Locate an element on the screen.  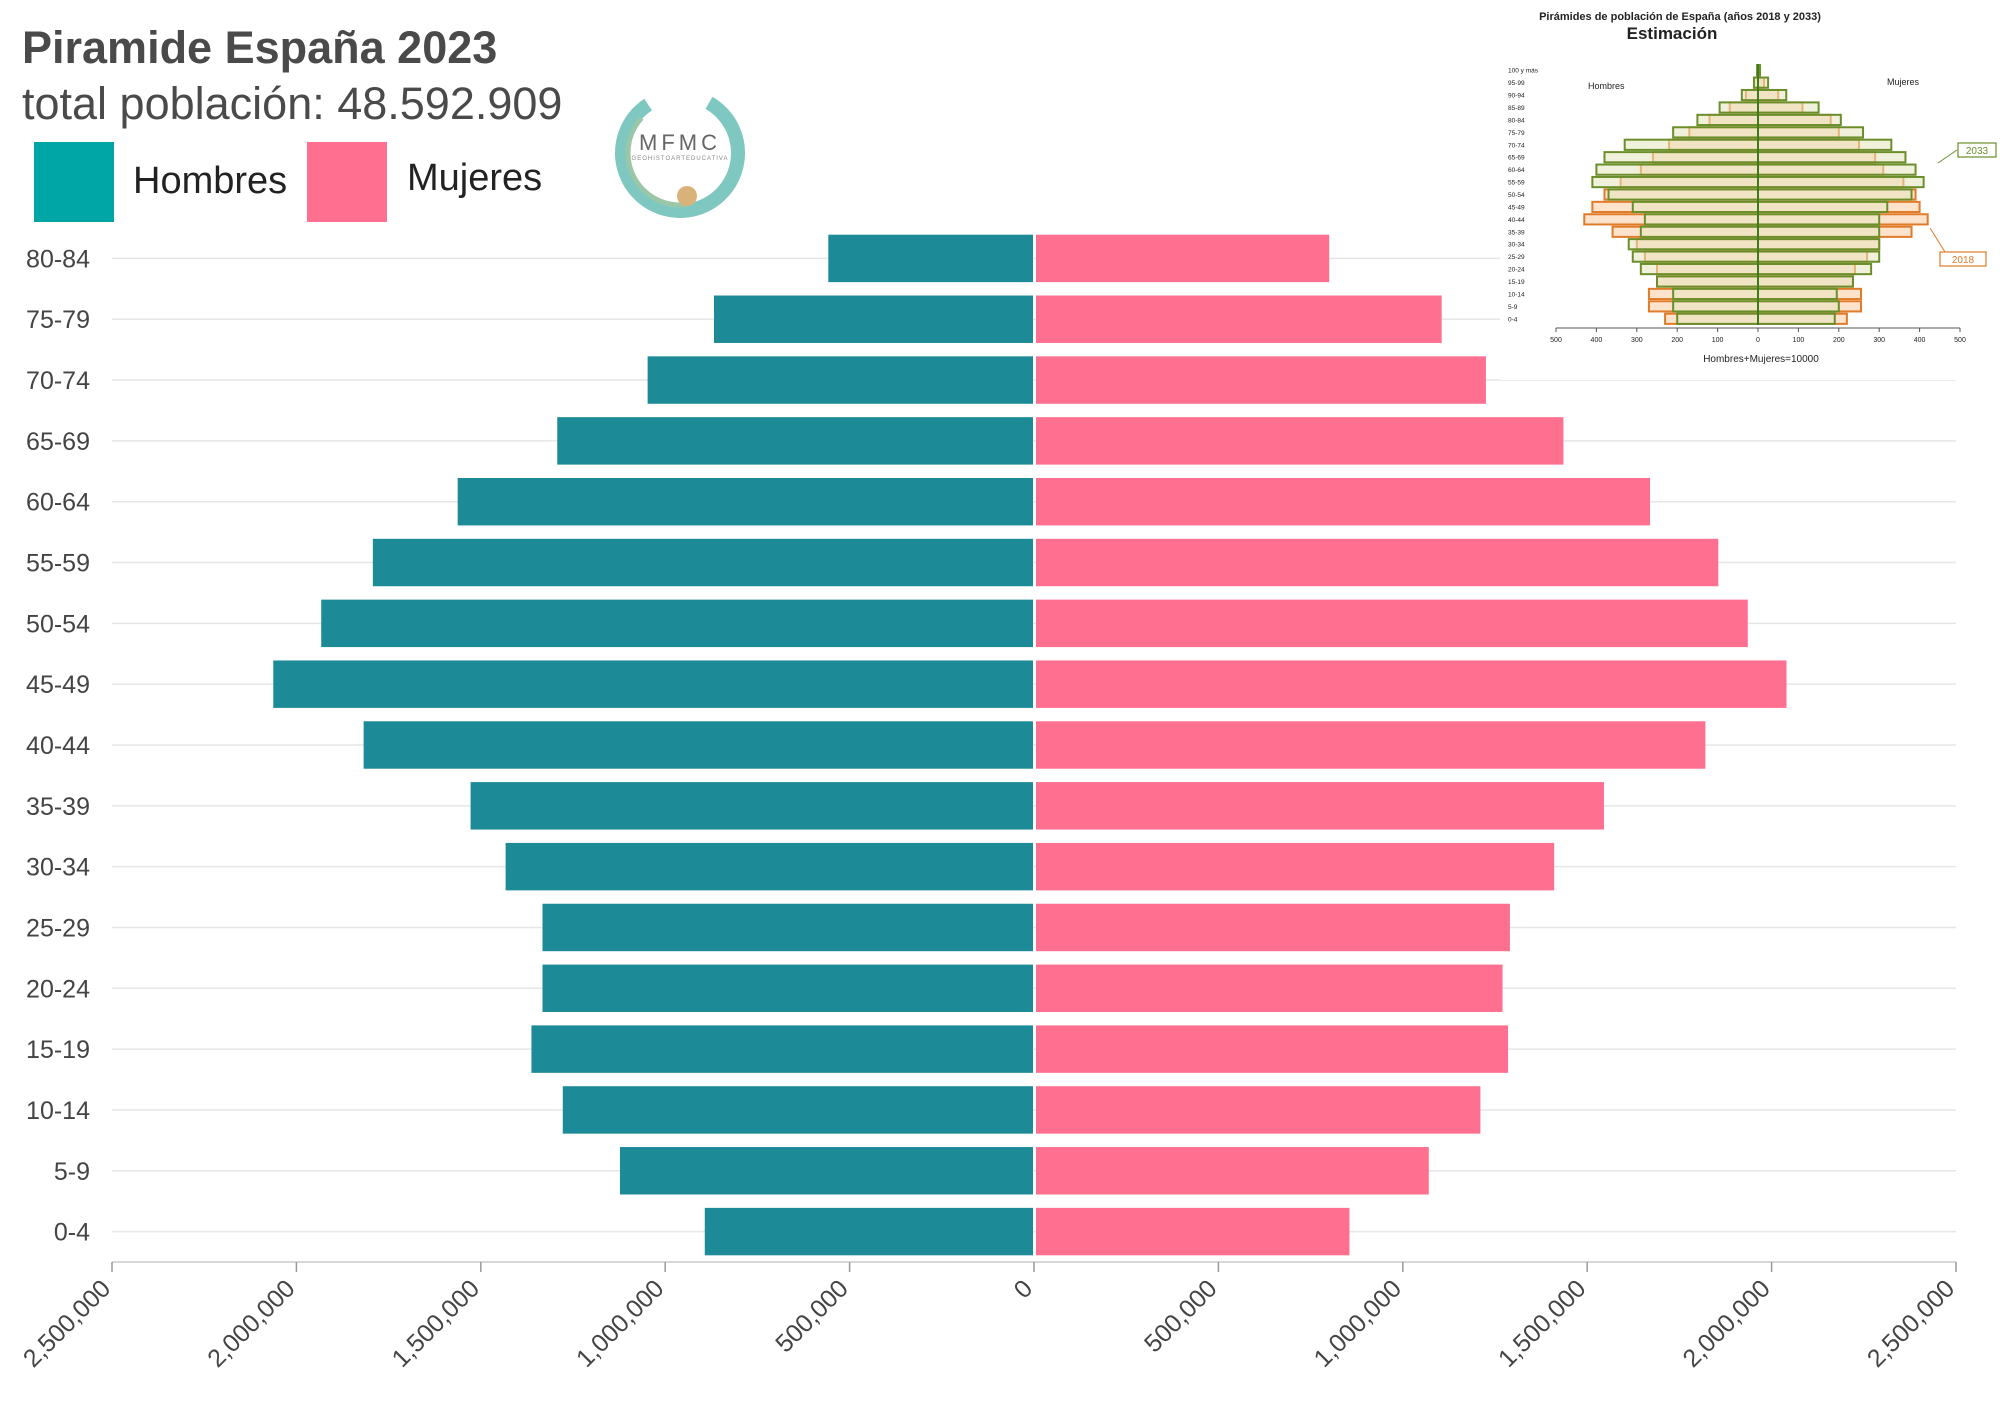
inset-y-tick-label: 75-79 is located at coordinates (1516, 133).